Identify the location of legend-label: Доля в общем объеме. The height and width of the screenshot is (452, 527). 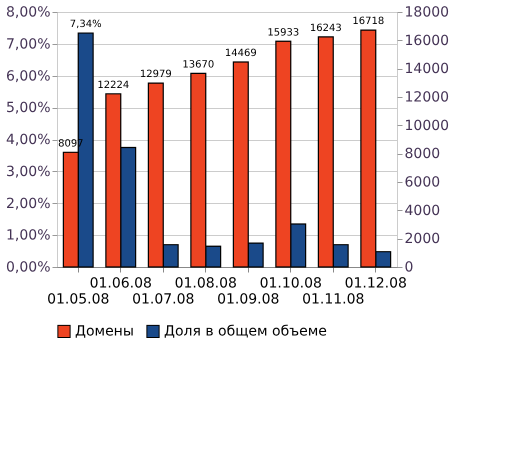
(245, 331).